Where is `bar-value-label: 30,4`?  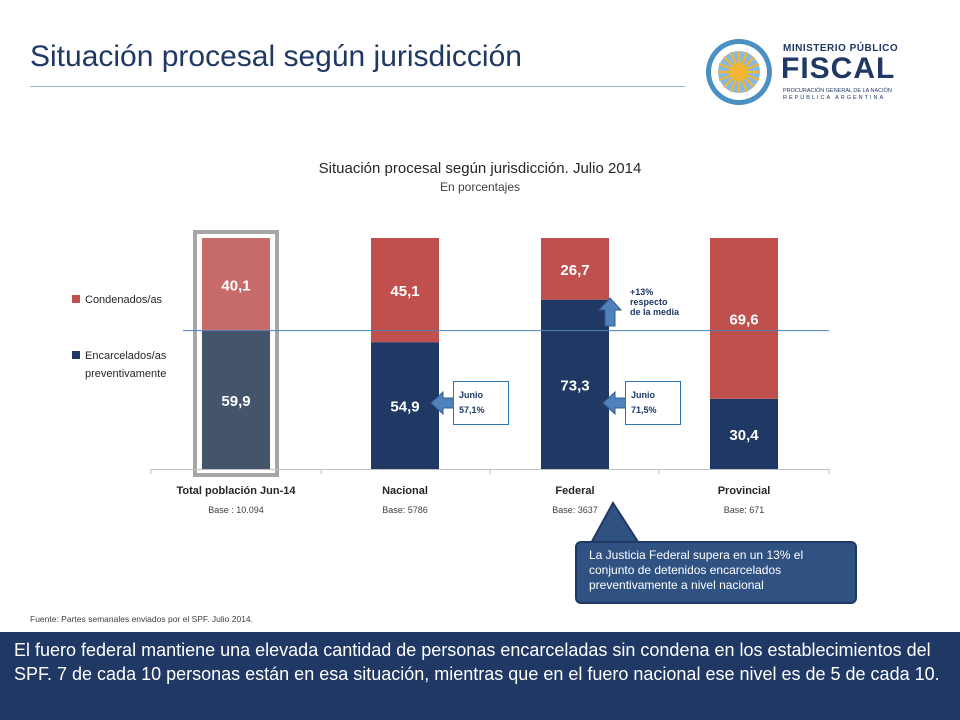
bar-value-label: 30,4 is located at coordinates (744, 435).